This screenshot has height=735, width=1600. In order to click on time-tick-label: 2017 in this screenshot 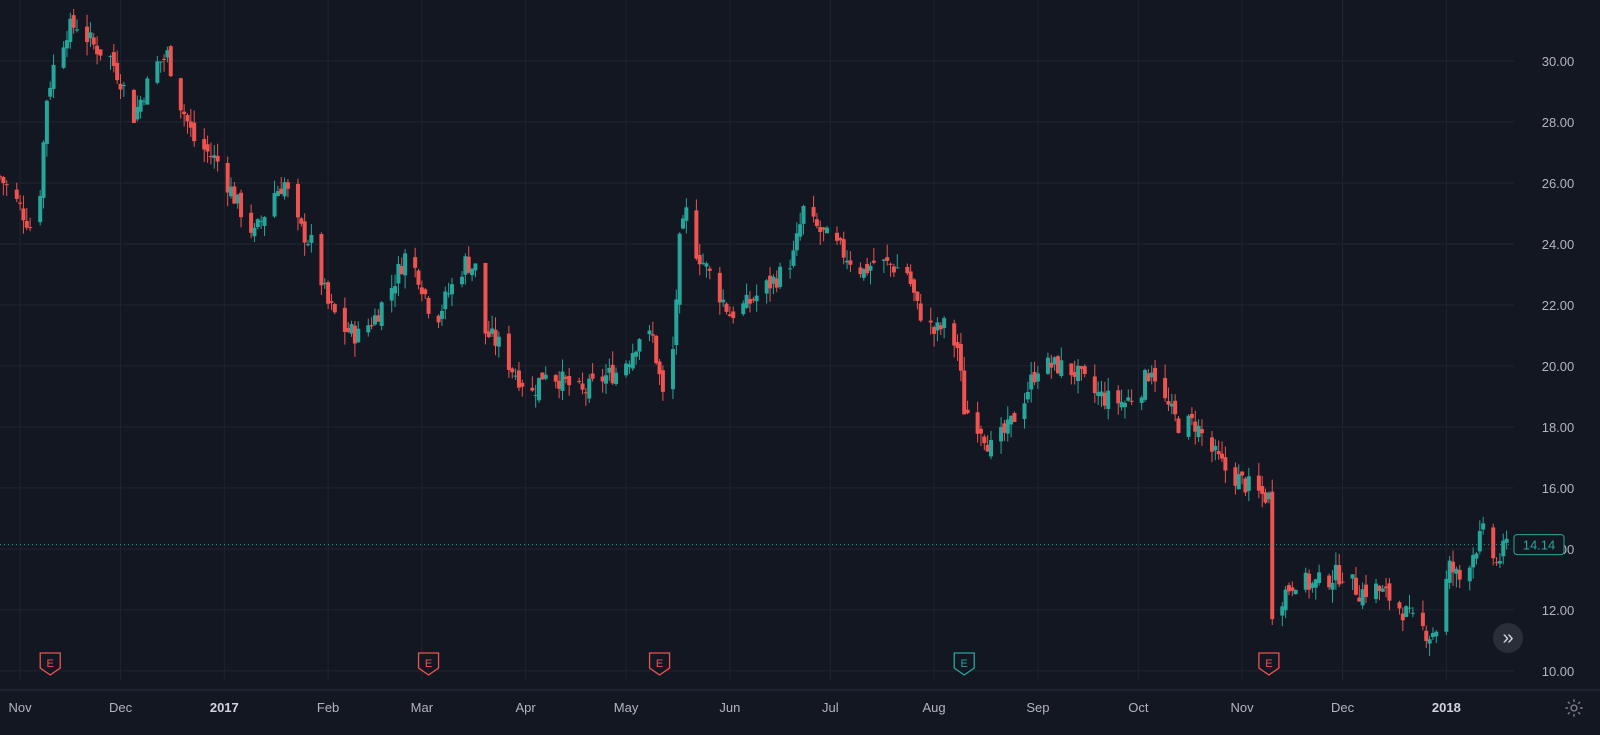, I will do `click(224, 707)`.